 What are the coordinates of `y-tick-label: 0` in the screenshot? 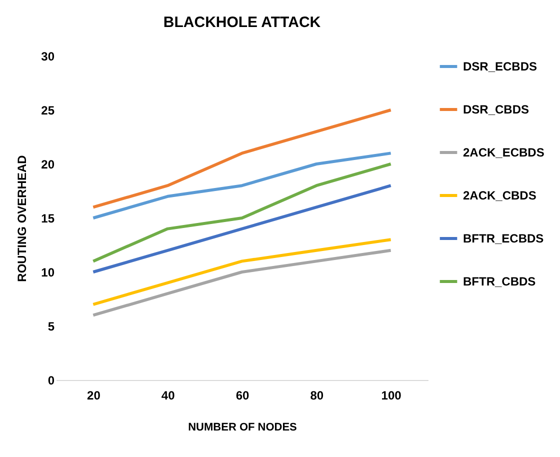 It's located at (51, 381).